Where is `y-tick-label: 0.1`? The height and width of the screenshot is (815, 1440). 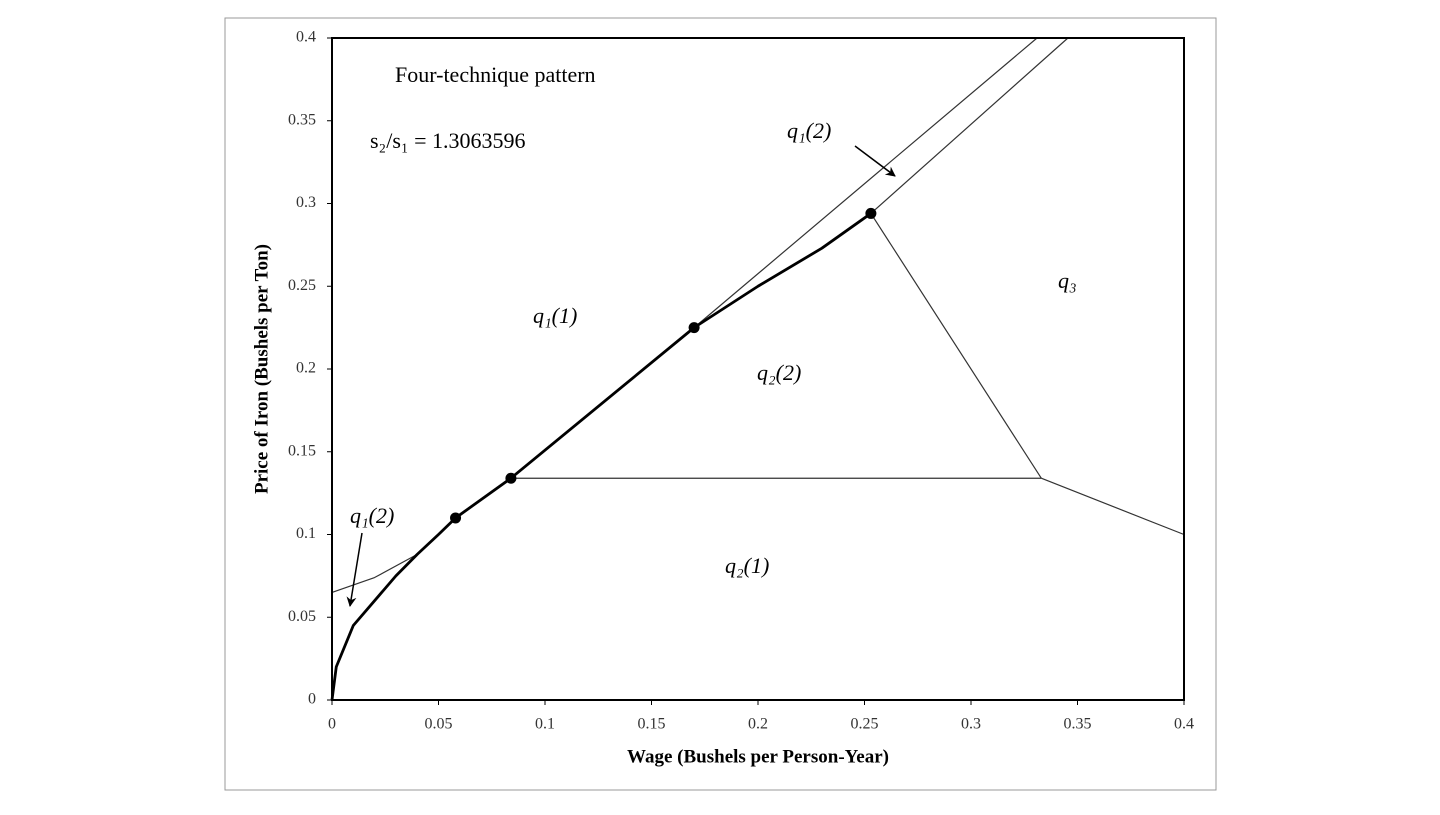
y-tick-label: 0.1 is located at coordinates (306, 533).